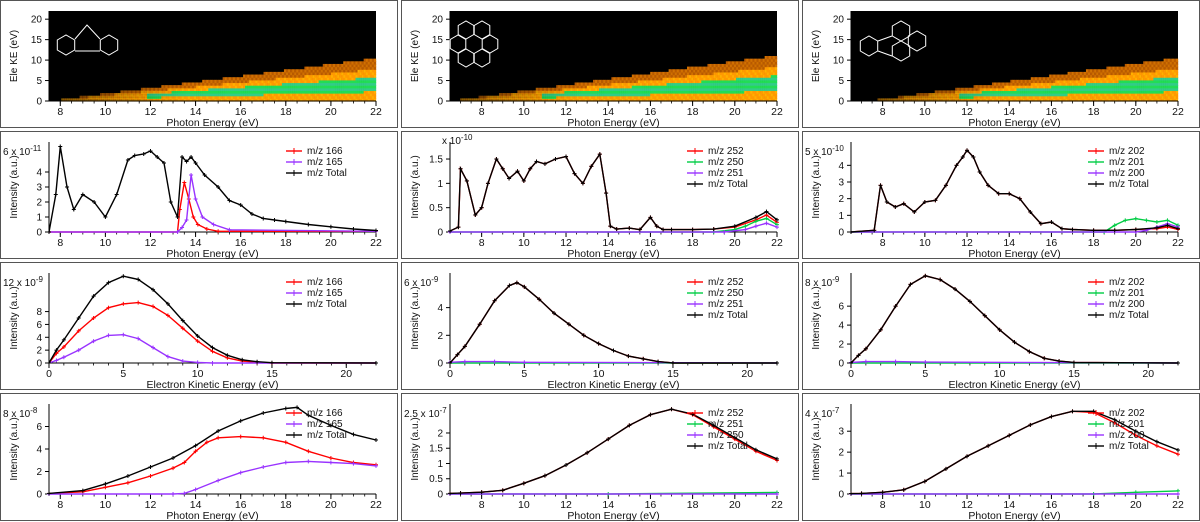 The width and height of the screenshot is (1200, 522). Describe the element at coordinates (212, 333) in the screenshot. I see `series-line` at that location.